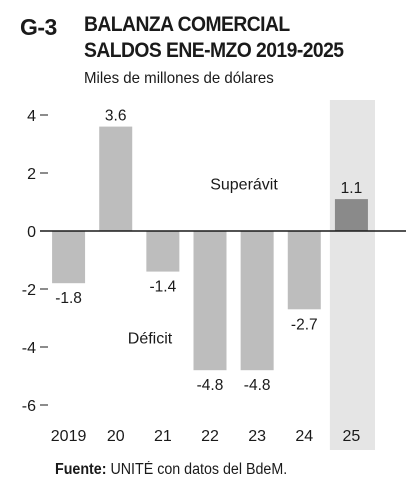 Image resolution: width=414 pixels, height=500 pixels. I want to click on data-label: -1.4, so click(162, 287).